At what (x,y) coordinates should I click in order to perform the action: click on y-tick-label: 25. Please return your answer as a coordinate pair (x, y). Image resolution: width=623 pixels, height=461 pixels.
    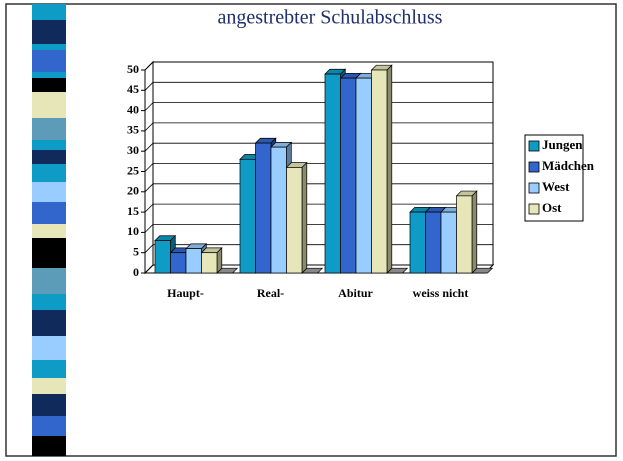
    Looking at the image, I should click on (133, 170).